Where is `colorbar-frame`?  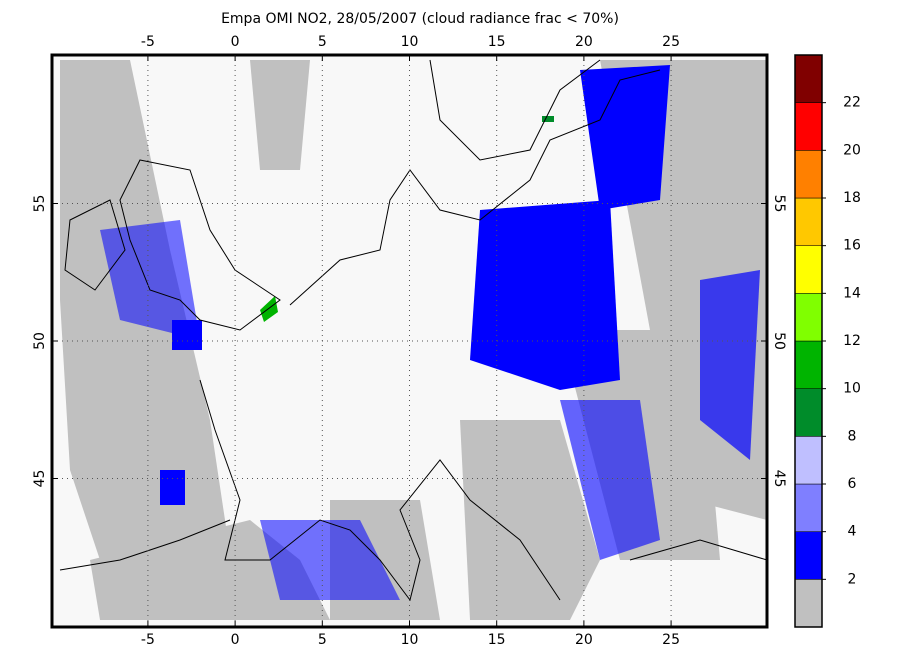 colorbar-frame is located at coordinates (808, 341).